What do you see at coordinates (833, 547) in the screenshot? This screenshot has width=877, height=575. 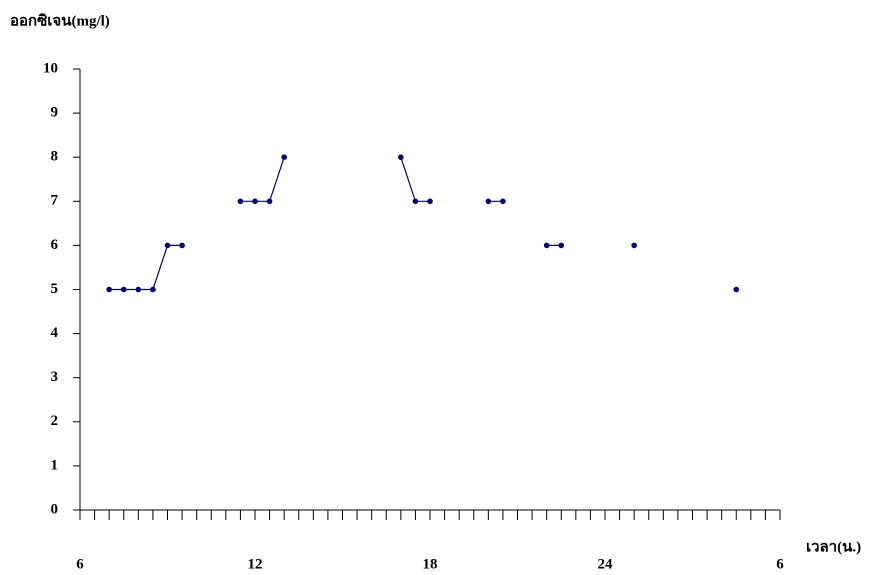 I see `x-axis-title: เวลา(น.)` at bounding box center [833, 547].